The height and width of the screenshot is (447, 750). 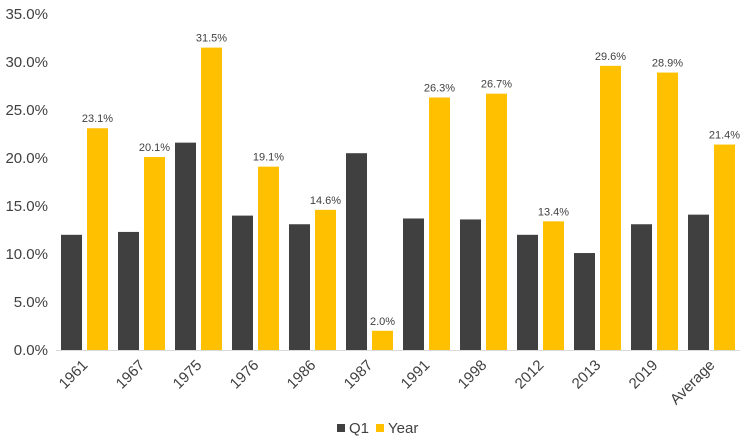 I want to click on x-tick-label: 2019, so click(x=644, y=375).